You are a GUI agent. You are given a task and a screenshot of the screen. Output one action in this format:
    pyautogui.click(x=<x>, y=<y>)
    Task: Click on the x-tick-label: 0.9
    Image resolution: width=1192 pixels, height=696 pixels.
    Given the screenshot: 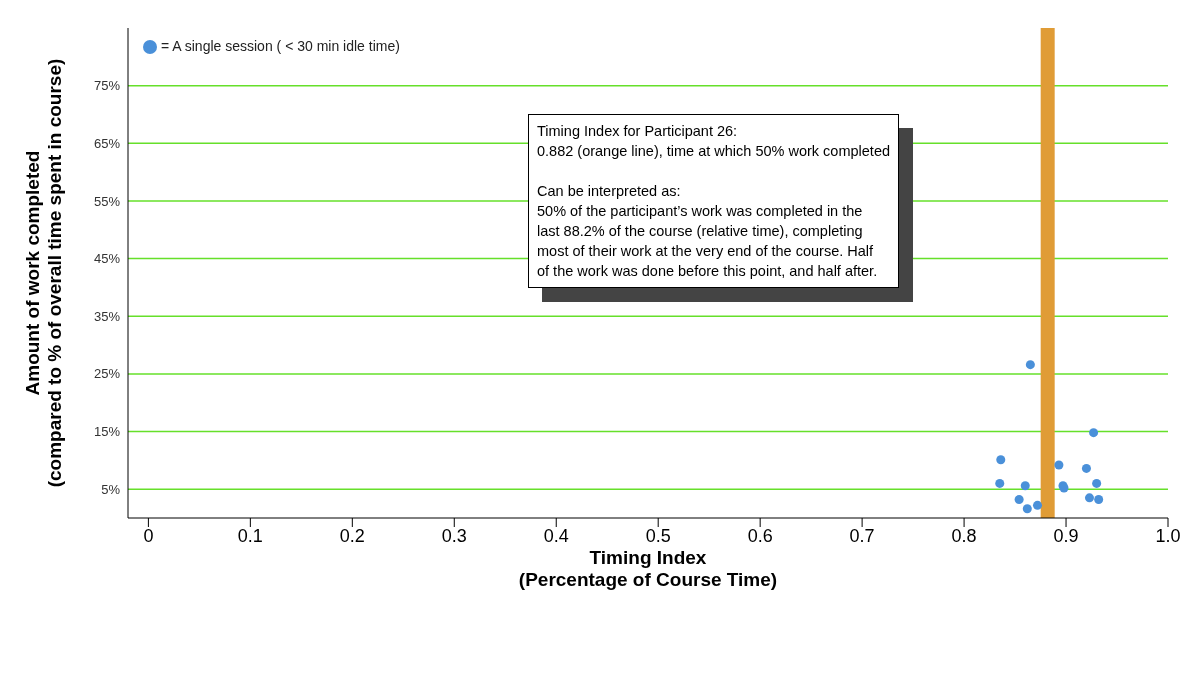 What is the action you would take?
    pyautogui.click(x=1066, y=535)
    